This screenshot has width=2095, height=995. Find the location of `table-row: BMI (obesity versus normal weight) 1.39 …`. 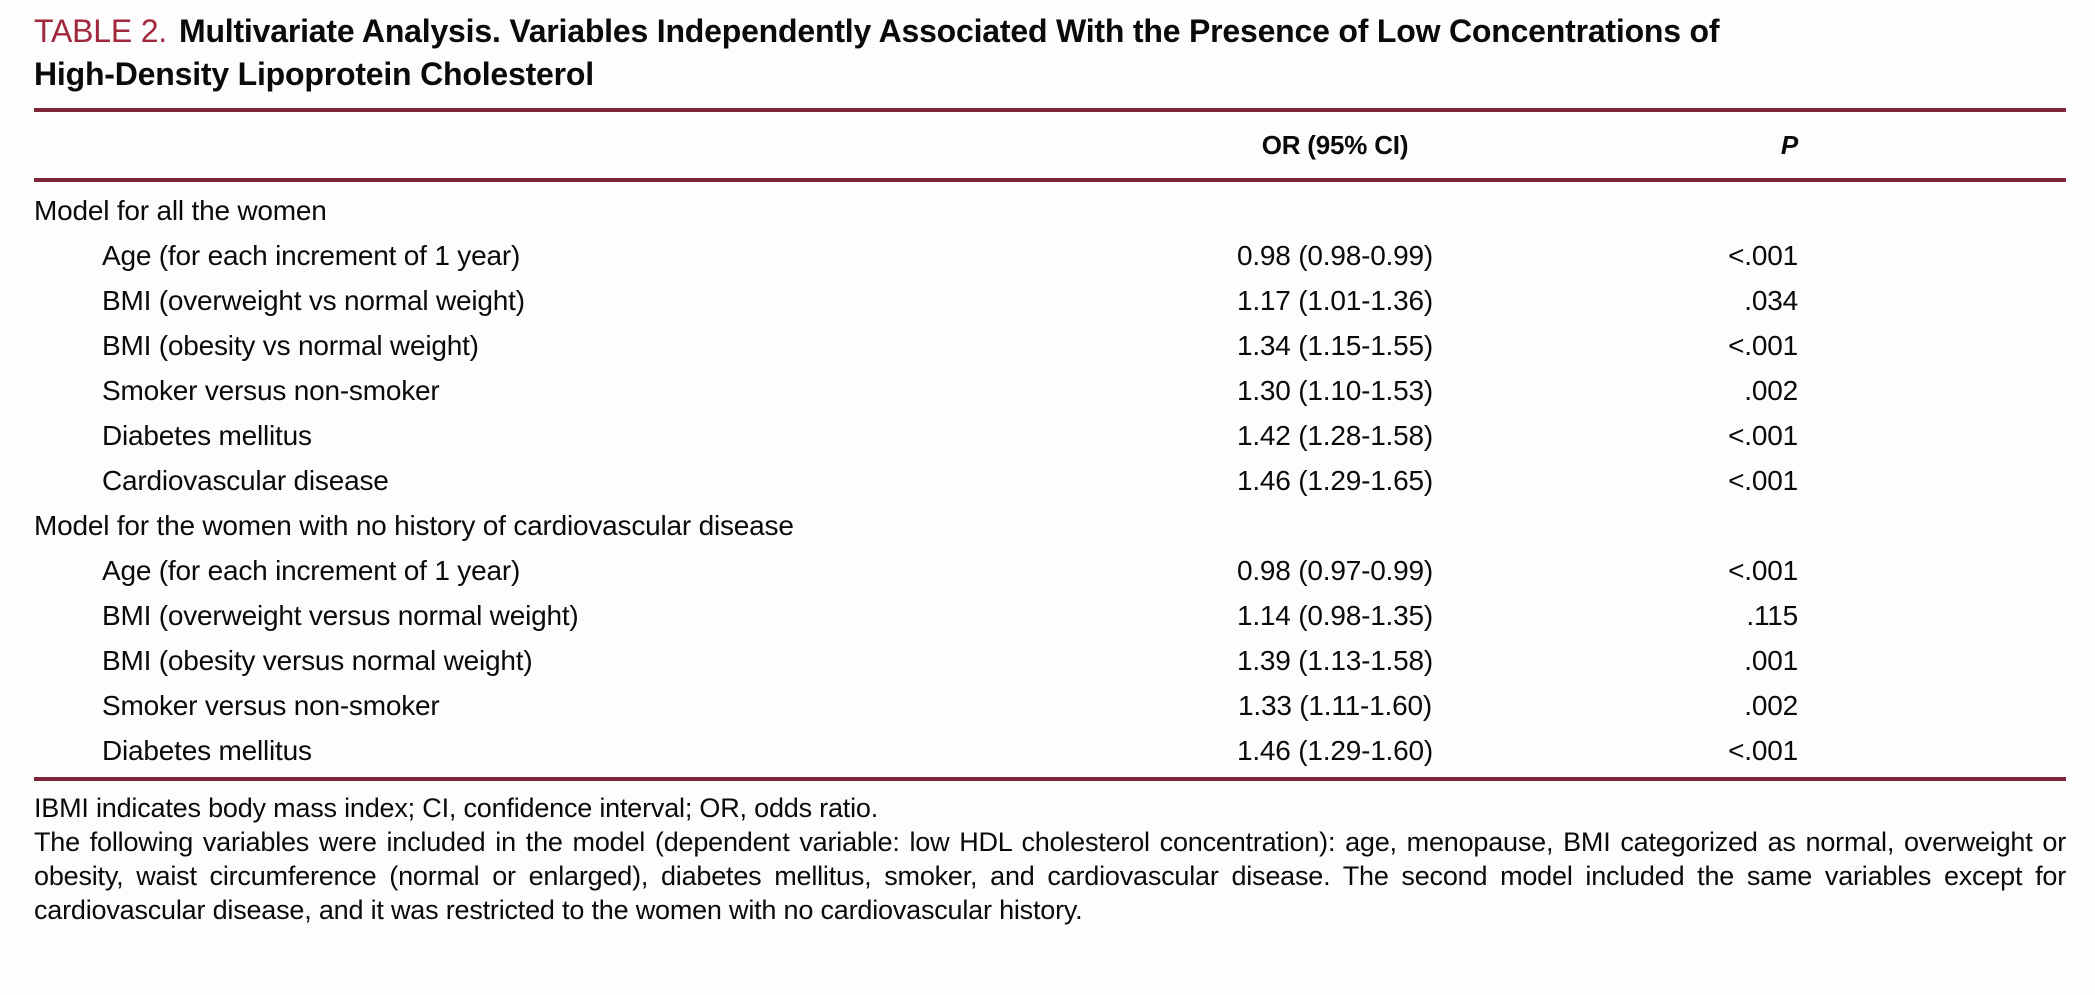

table-row: BMI (obesity versus normal weight) 1.39 … is located at coordinates (1050, 660).